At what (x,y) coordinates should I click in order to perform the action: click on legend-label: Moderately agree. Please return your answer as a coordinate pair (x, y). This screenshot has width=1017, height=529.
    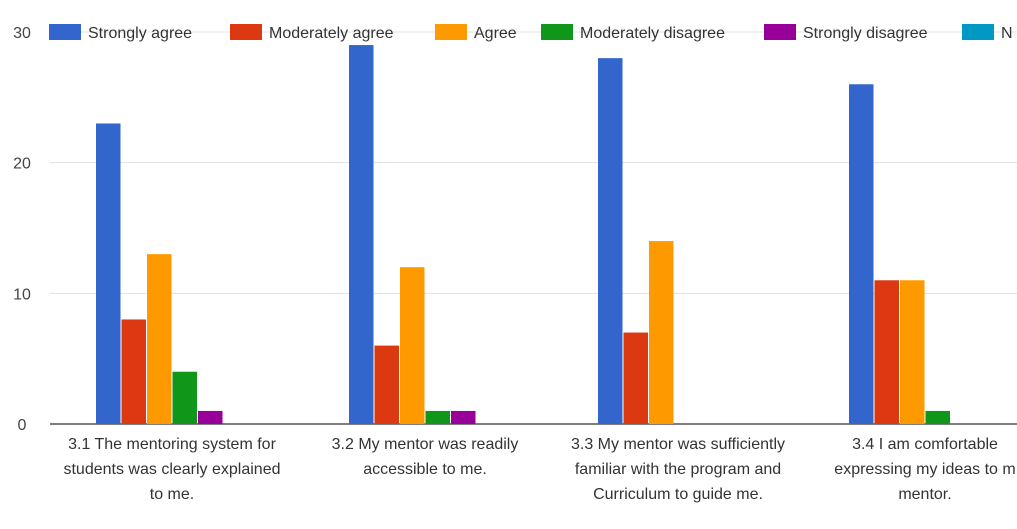
    Looking at the image, I should click on (331, 33).